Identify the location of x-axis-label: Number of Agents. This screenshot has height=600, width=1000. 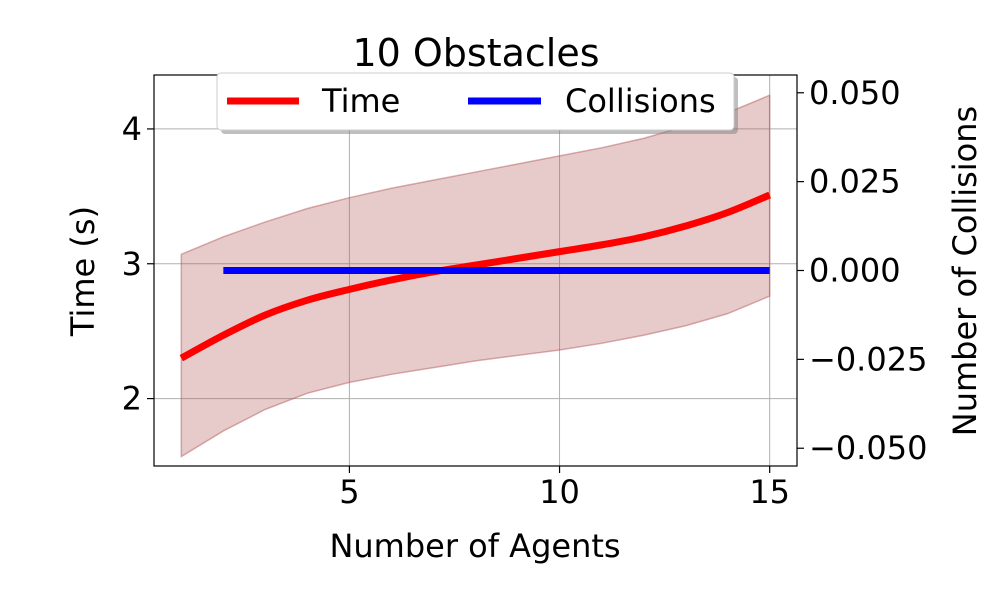
(474, 546).